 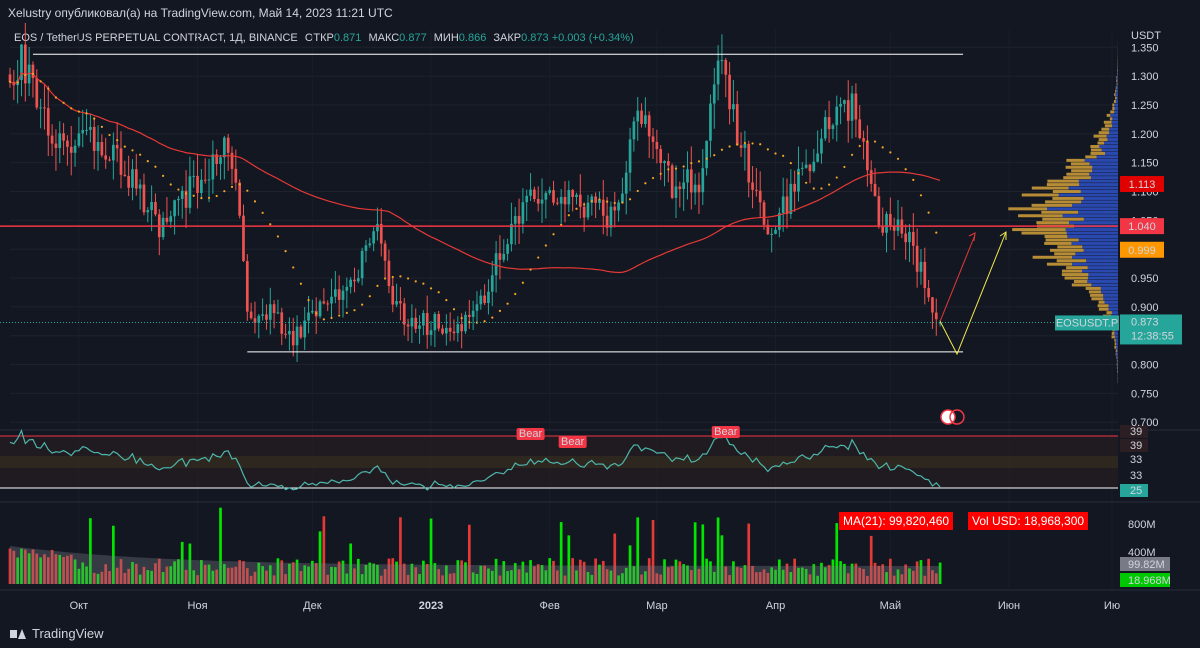 I want to click on x-tick-label: 2023, so click(x=431, y=606).